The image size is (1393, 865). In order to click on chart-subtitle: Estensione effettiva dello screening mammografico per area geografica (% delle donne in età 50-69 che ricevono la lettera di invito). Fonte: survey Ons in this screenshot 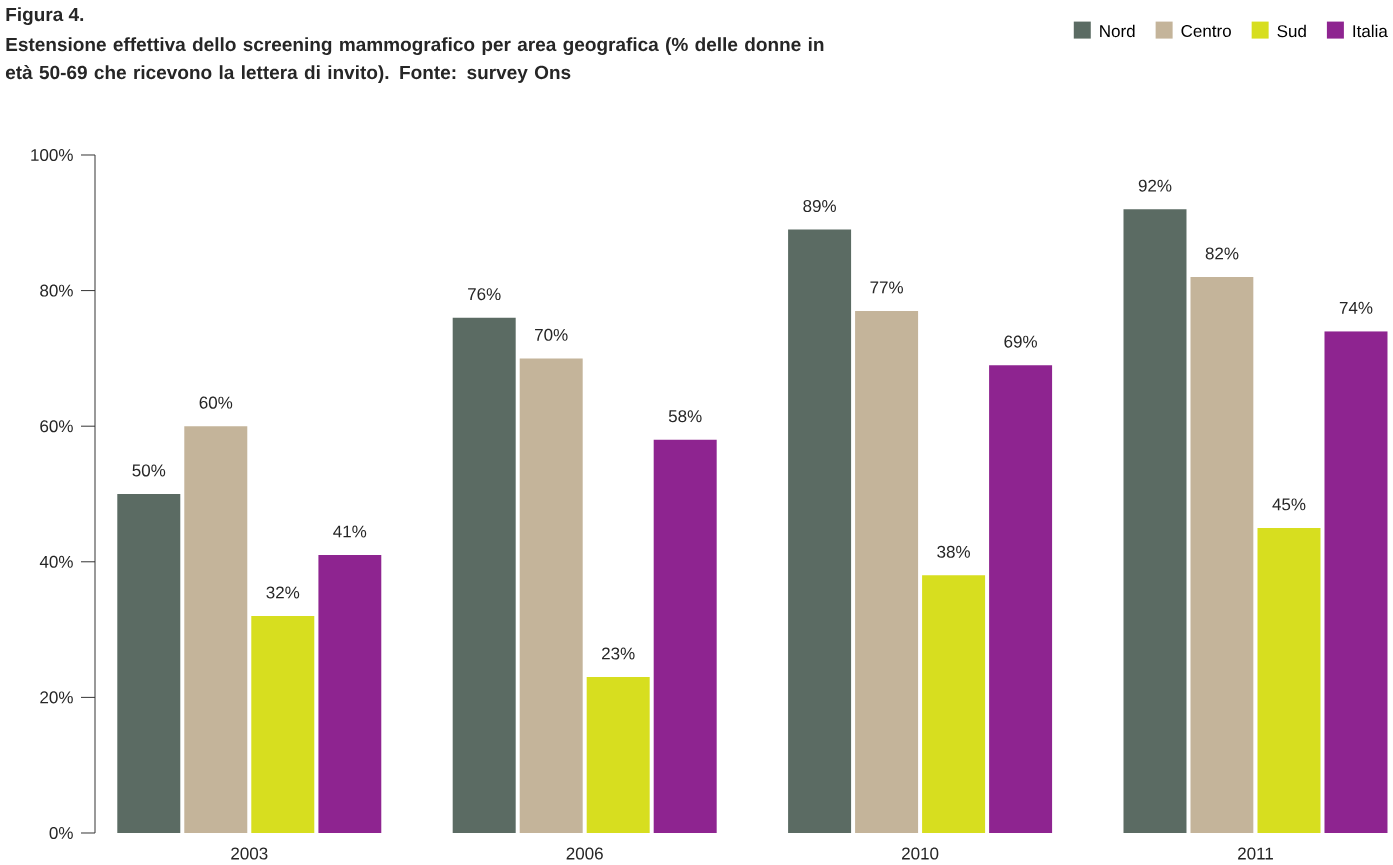, I will do `click(414, 60)`.